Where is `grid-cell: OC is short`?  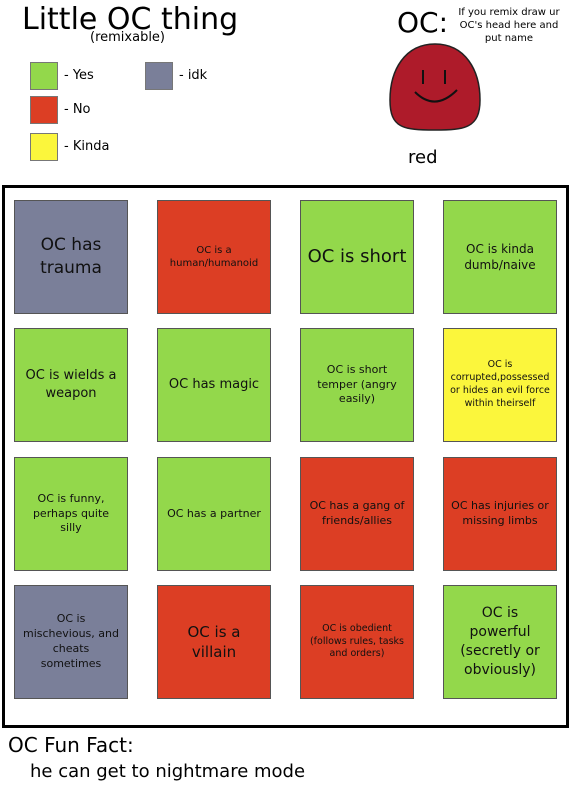
grid-cell: OC is short is located at coordinates (357, 257).